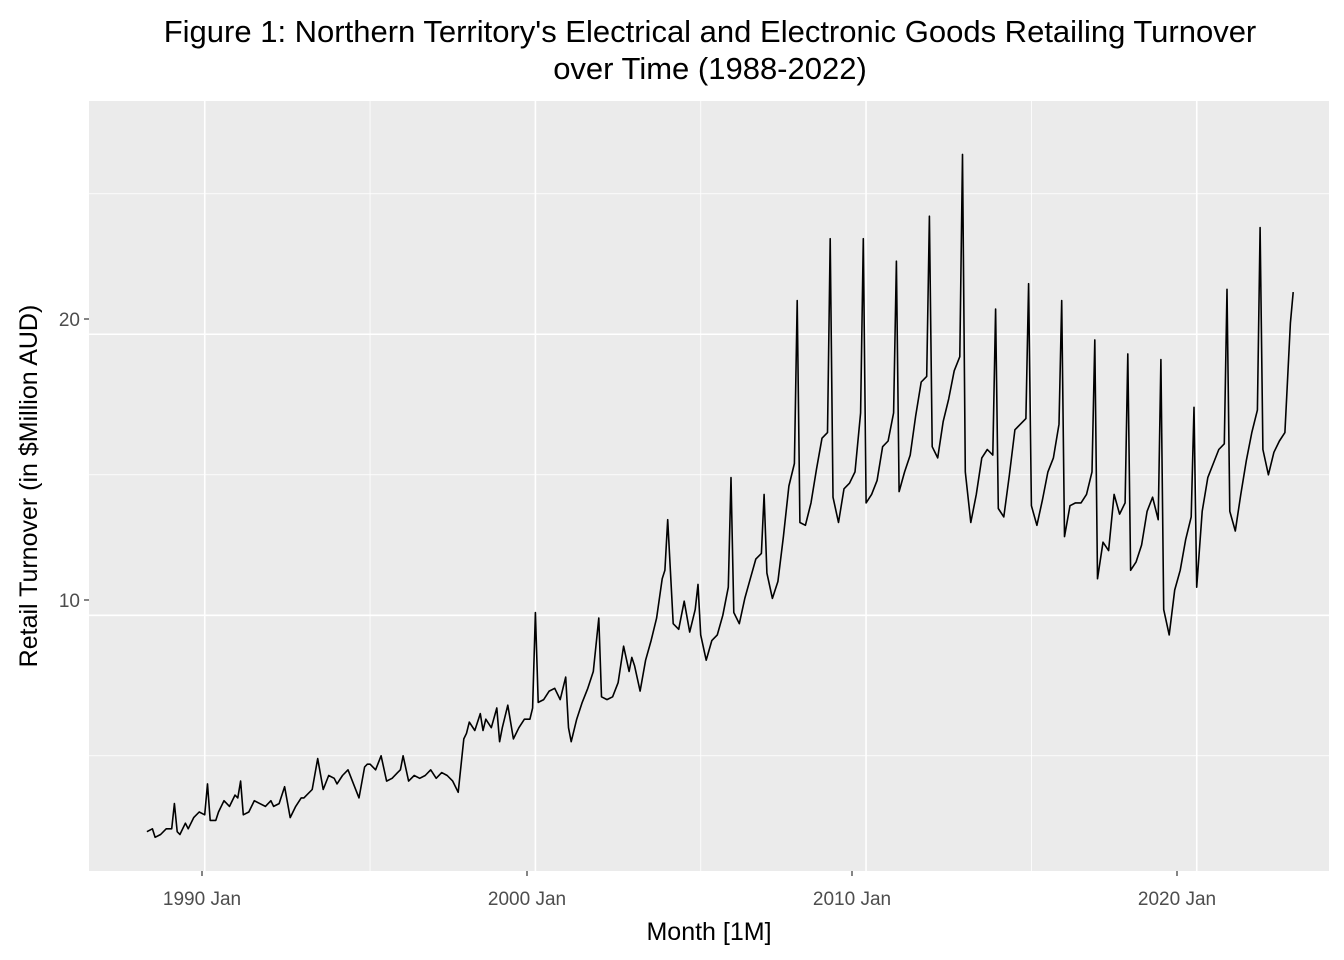 This screenshot has height=960, width=1344. Describe the element at coordinates (1177, 899) in the screenshot. I see `x-tick-label-2020: 2020 Jan` at that location.